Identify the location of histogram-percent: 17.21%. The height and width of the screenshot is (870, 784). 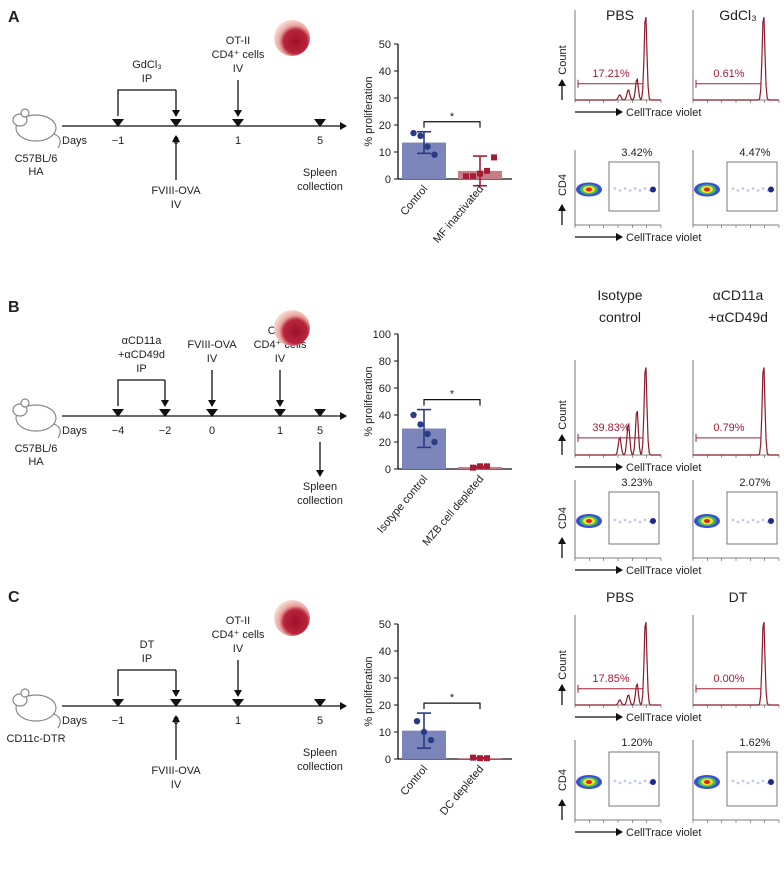
(611, 74).